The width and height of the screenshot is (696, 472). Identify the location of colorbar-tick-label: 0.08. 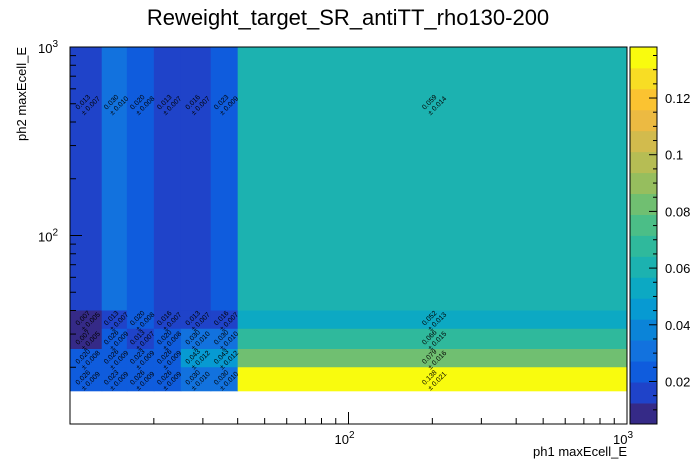
(677, 211).